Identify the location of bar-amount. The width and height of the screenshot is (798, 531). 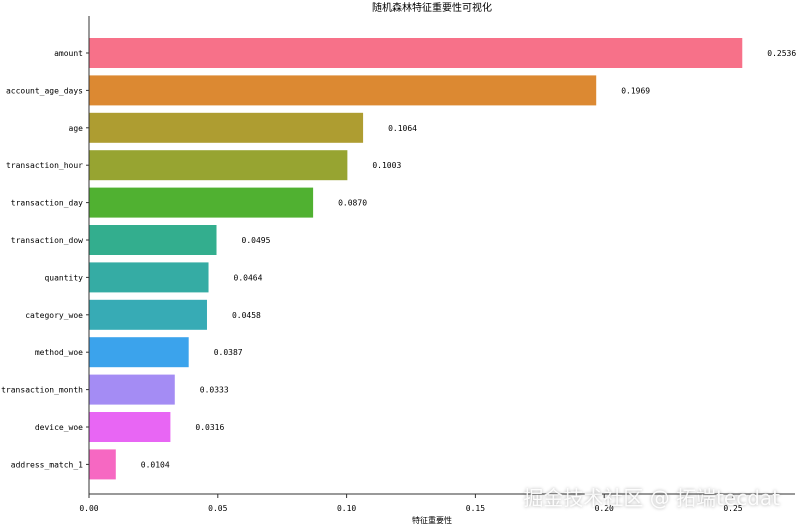
(416, 53).